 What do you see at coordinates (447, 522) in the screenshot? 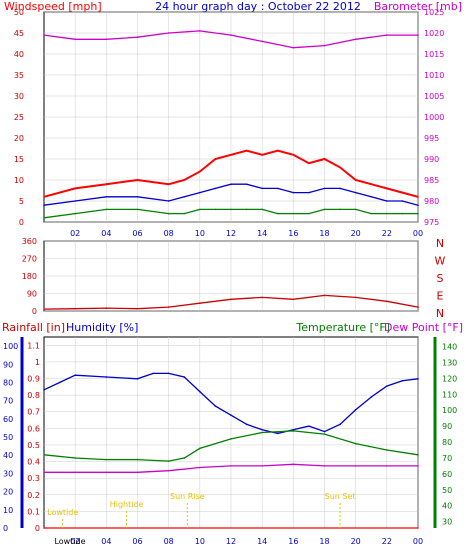
I see `temperature-tick-0: 30` at bounding box center [447, 522].